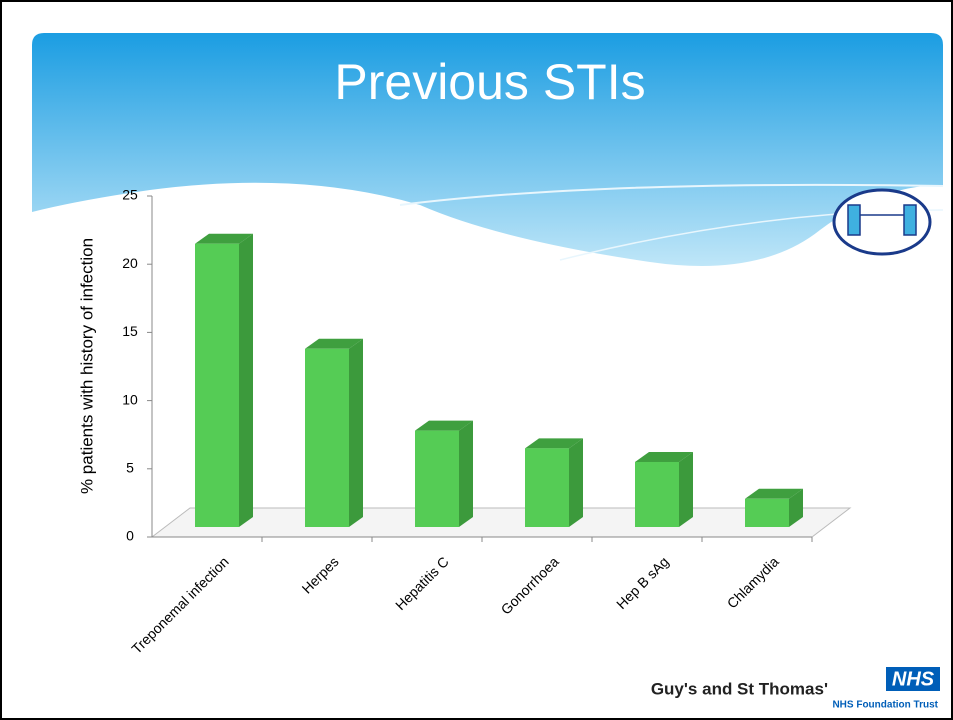 This screenshot has width=953, height=720. What do you see at coordinates (489, 82) in the screenshot?
I see `slide-title: Previous STIs` at bounding box center [489, 82].